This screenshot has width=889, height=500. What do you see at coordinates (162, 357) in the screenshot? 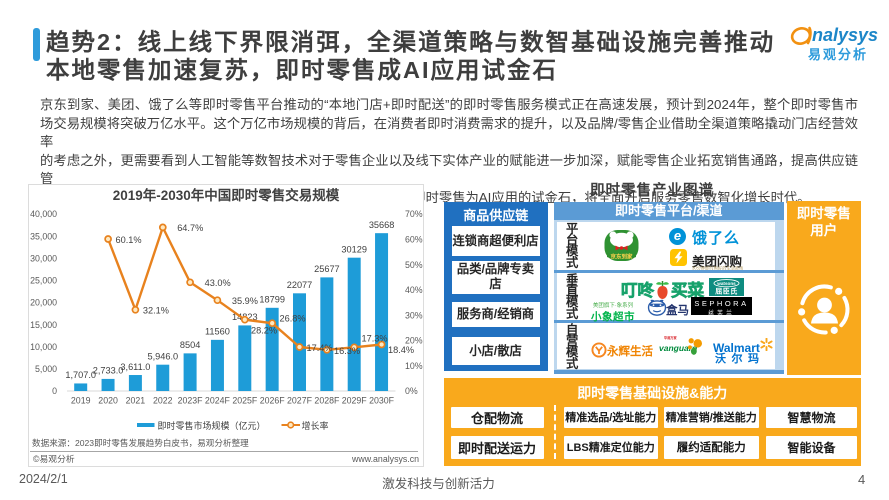
I see `svg-text: 5,946.0` at bounding box center [162, 357].